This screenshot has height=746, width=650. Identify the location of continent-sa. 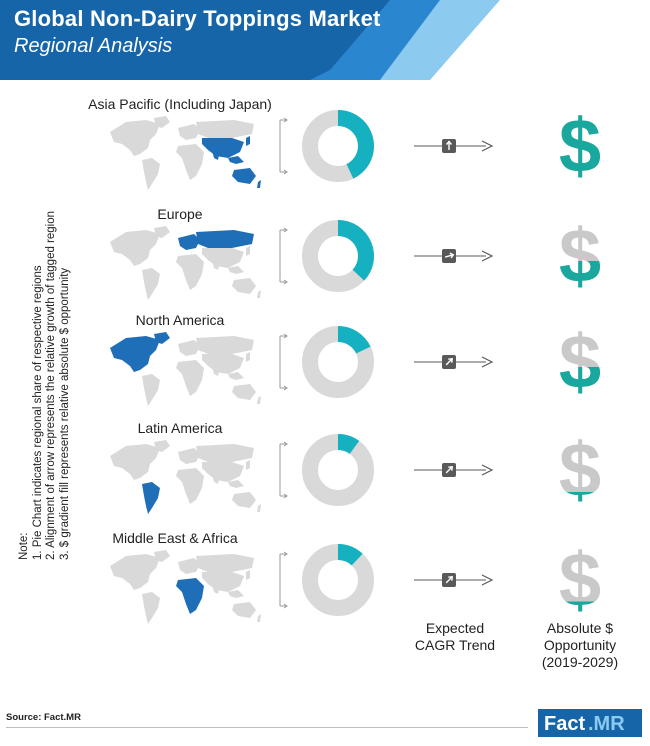
(151, 284).